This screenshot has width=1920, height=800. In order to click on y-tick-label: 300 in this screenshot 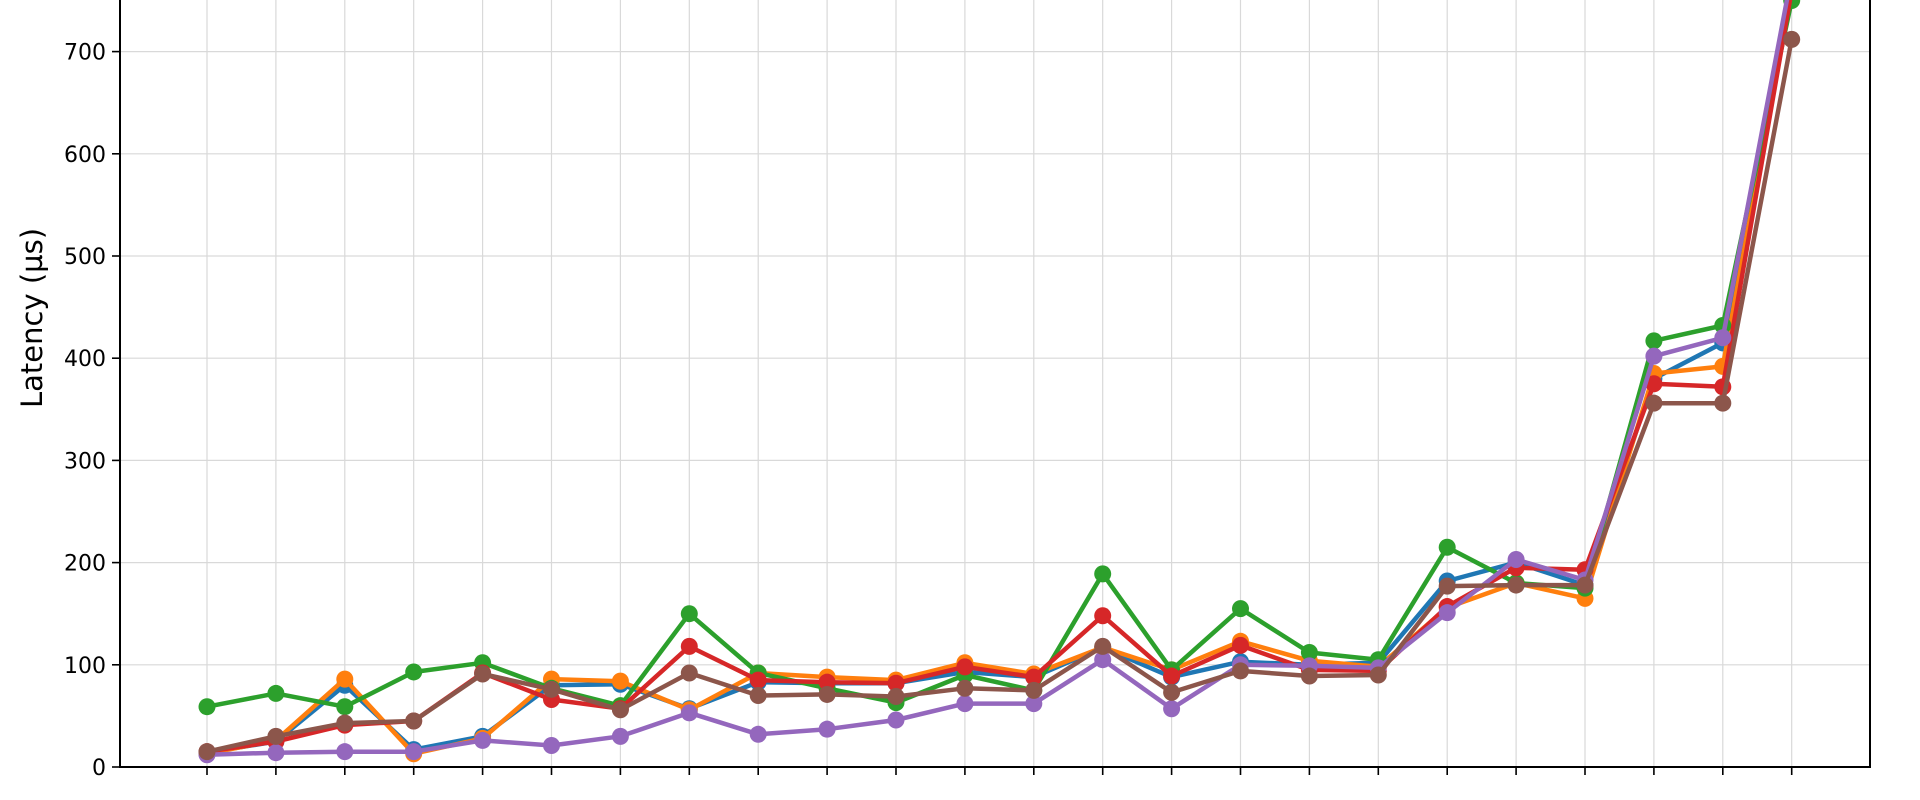, I will do `click(85, 461)`.